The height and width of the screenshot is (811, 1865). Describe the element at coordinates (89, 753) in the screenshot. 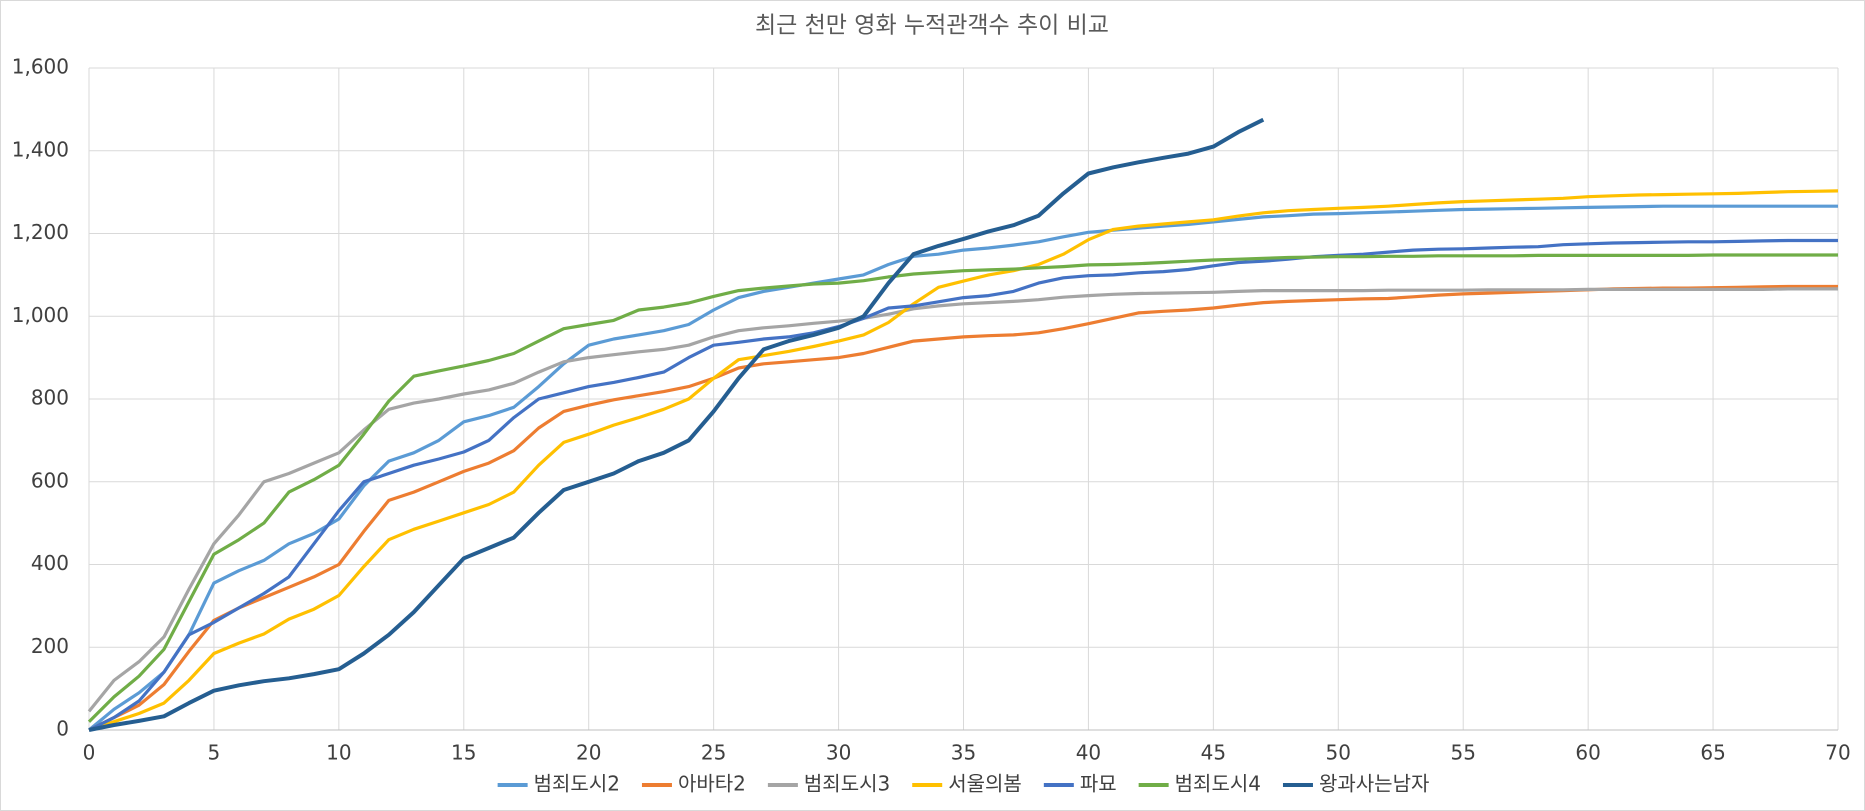

I see `x-tick-label: 0` at that location.